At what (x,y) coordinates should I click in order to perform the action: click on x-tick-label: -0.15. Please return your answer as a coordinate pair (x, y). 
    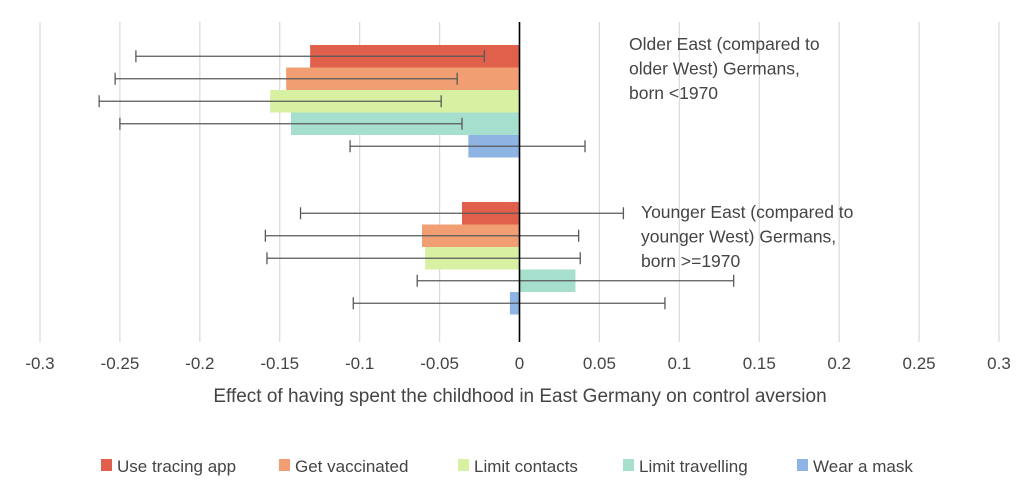
    Looking at the image, I should click on (279, 363).